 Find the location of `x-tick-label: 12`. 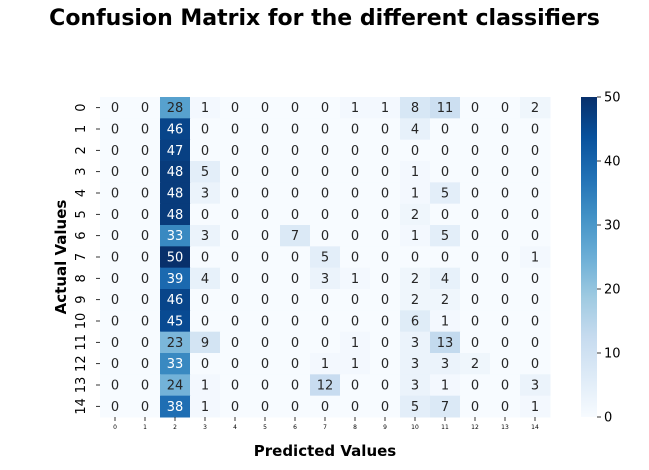

x-tick-label: 12 is located at coordinates (475, 427).